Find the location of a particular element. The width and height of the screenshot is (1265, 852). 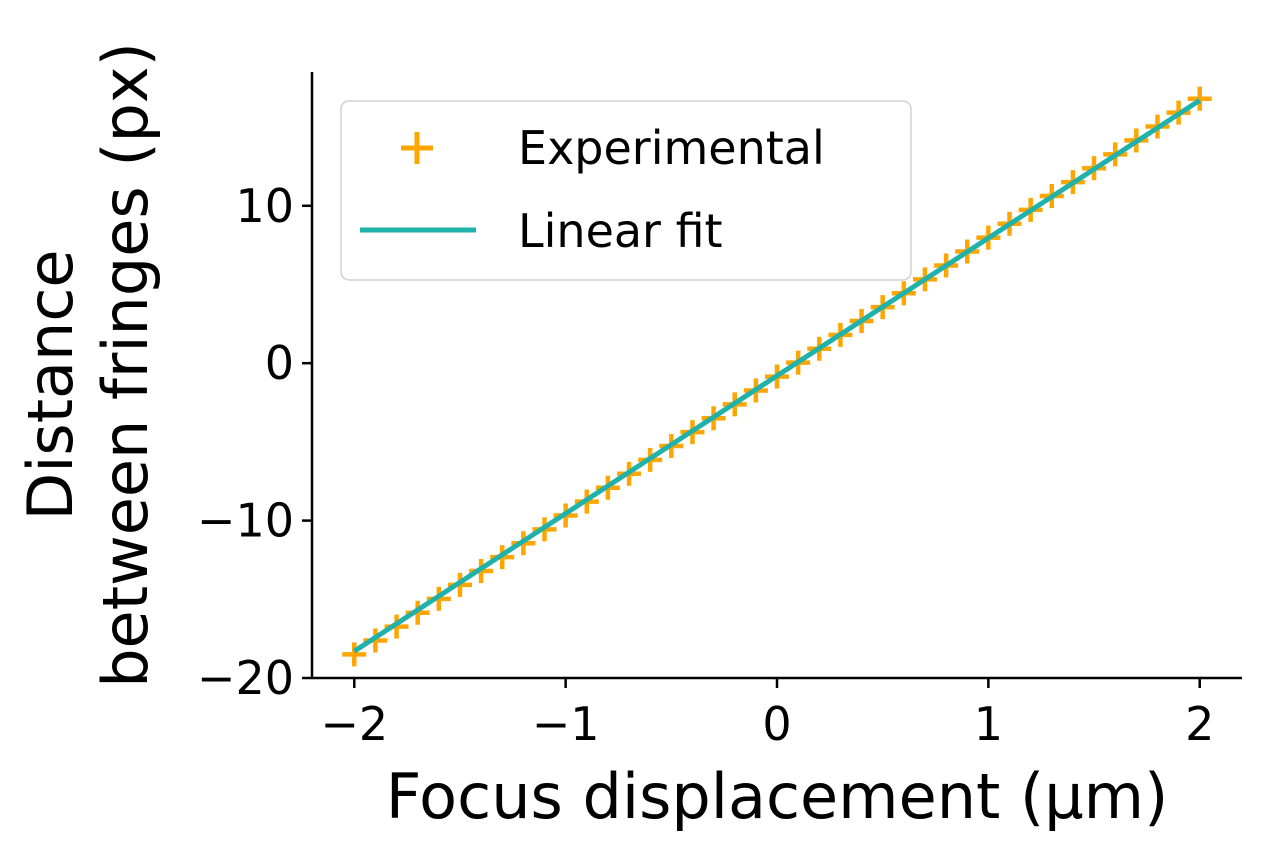

x-axis-label: Focus displacement (μm) is located at coordinates (777, 796).